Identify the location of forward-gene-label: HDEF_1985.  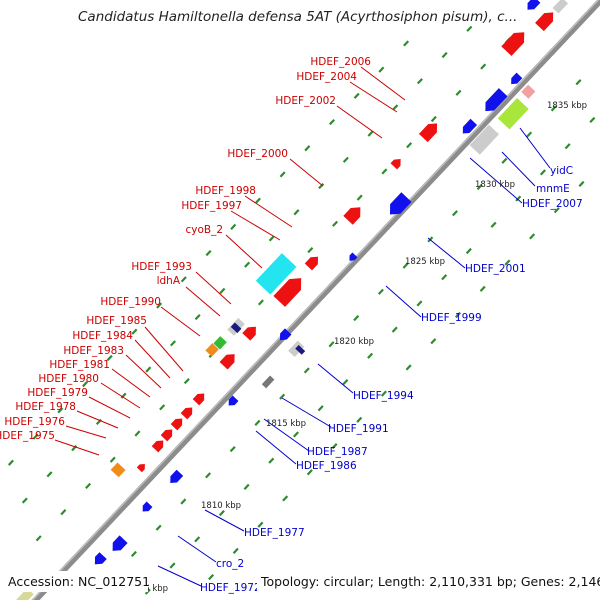
(116, 321).